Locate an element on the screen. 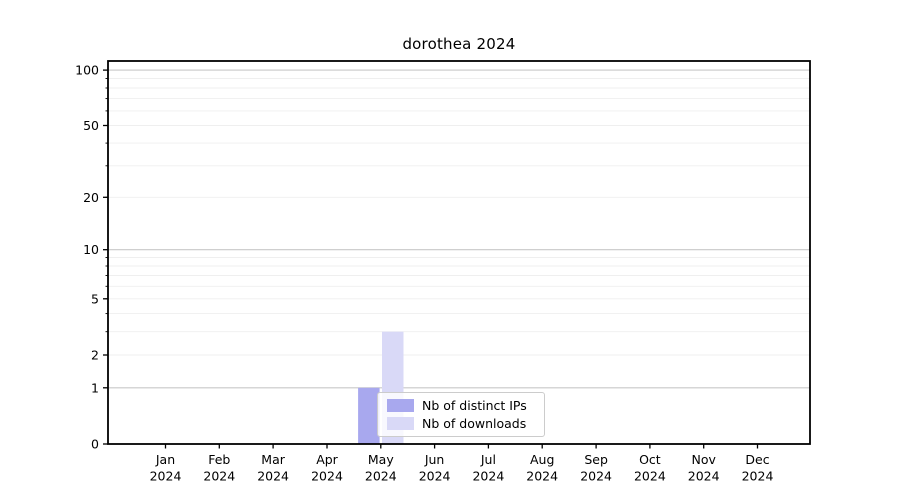 This screenshot has height=500, width=900. x-tick-label: Apr 2024 is located at coordinates (327, 468).